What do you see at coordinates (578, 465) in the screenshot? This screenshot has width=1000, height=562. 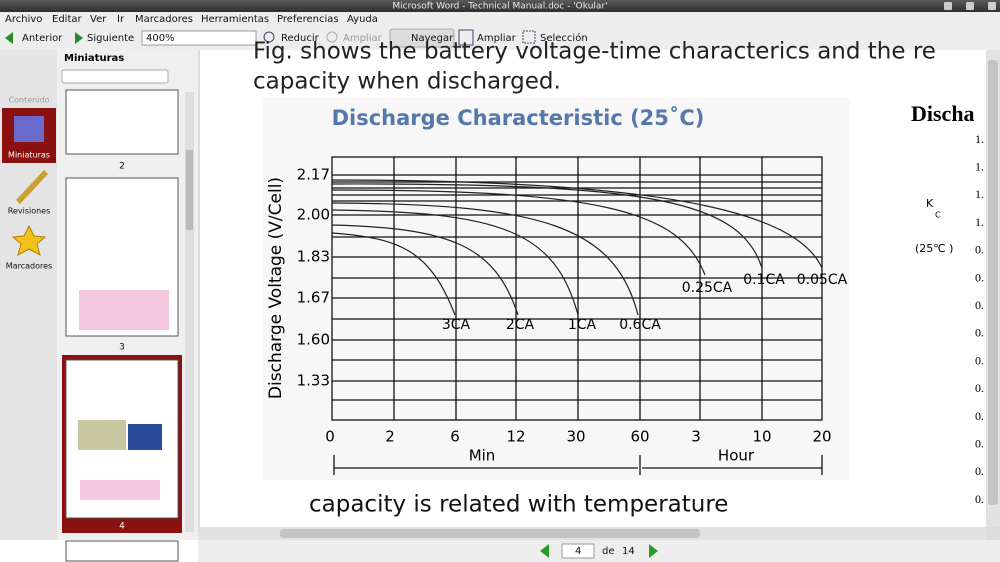 I see `range-arrows` at bounding box center [578, 465].